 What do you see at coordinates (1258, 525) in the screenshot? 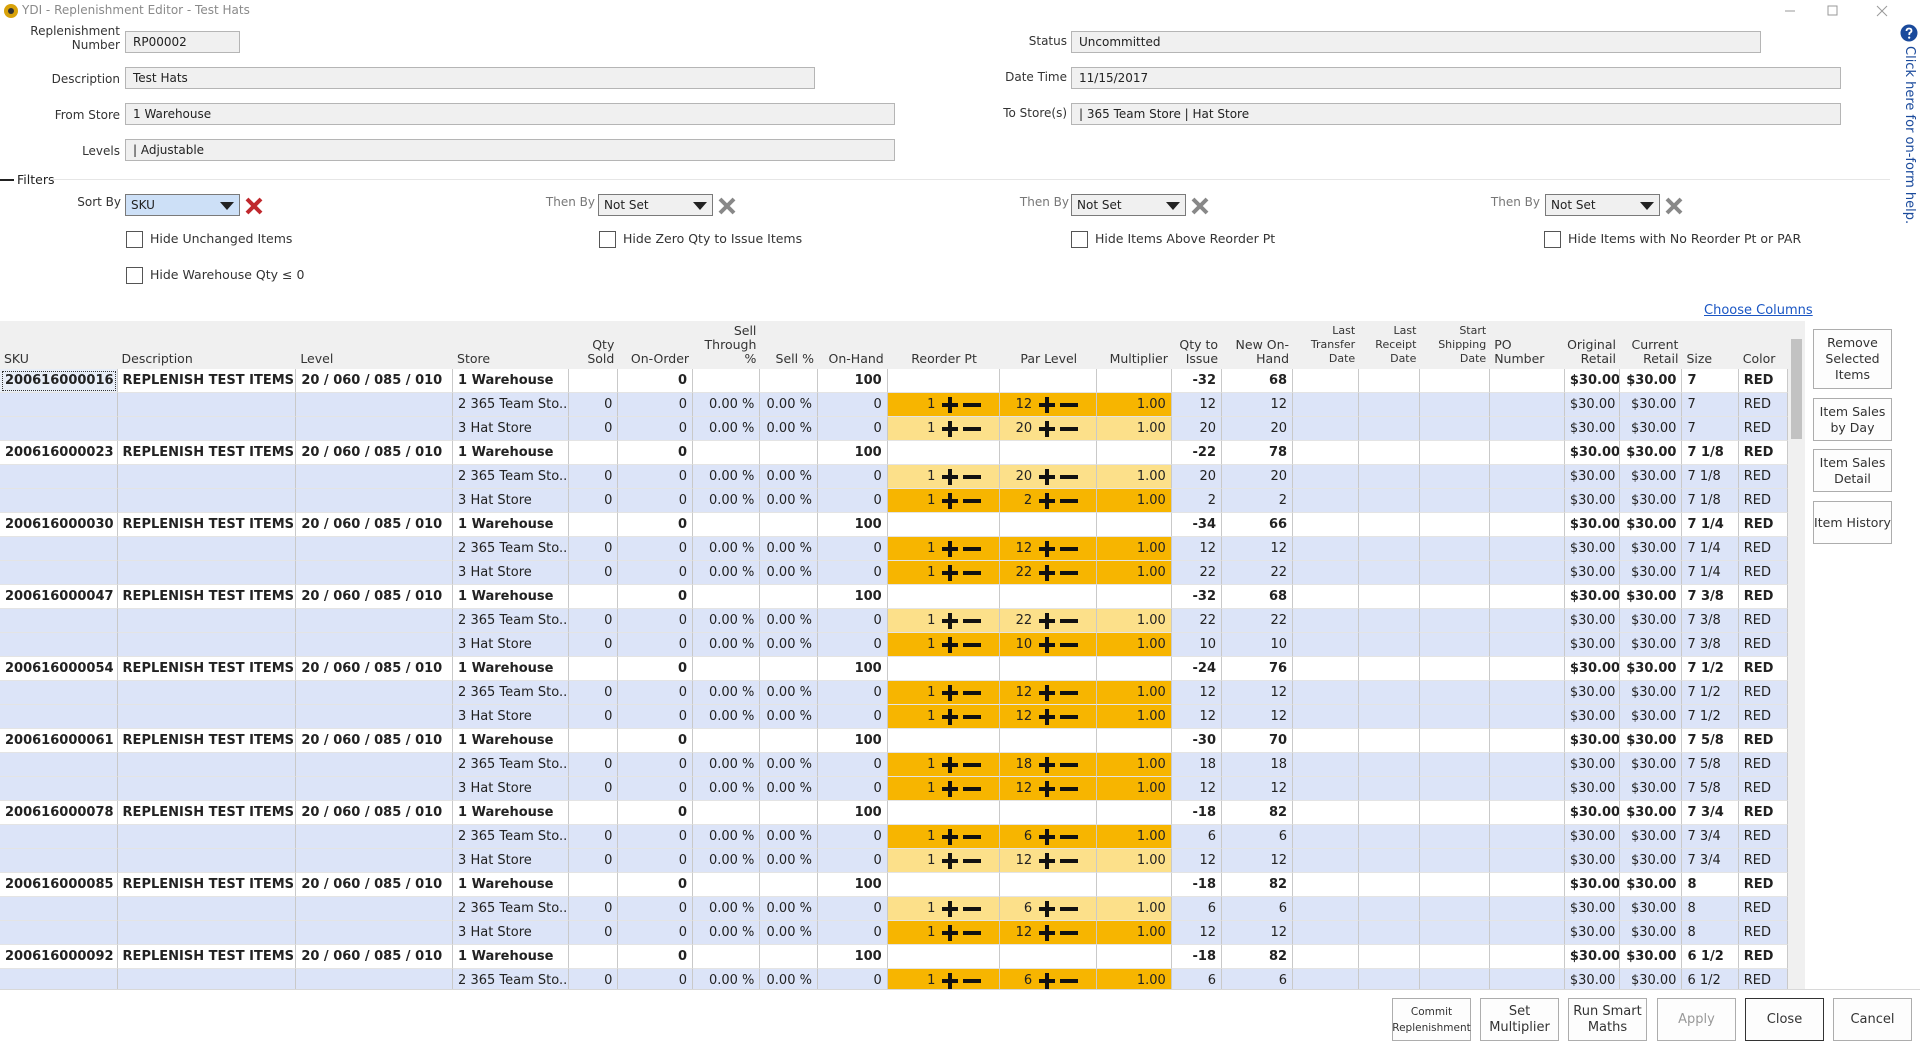
I see `grid-cell: 66` at bounding box center [1258, 525].